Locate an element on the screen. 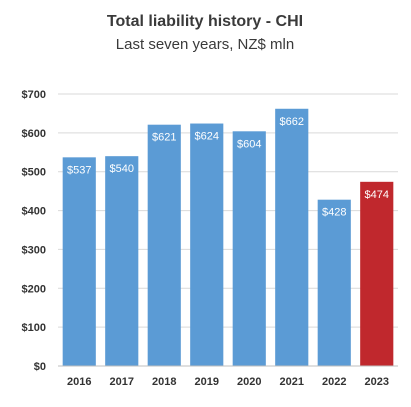 This screenshot has height=407, width=411. bar-2018 is located at coordinates (164, 245).